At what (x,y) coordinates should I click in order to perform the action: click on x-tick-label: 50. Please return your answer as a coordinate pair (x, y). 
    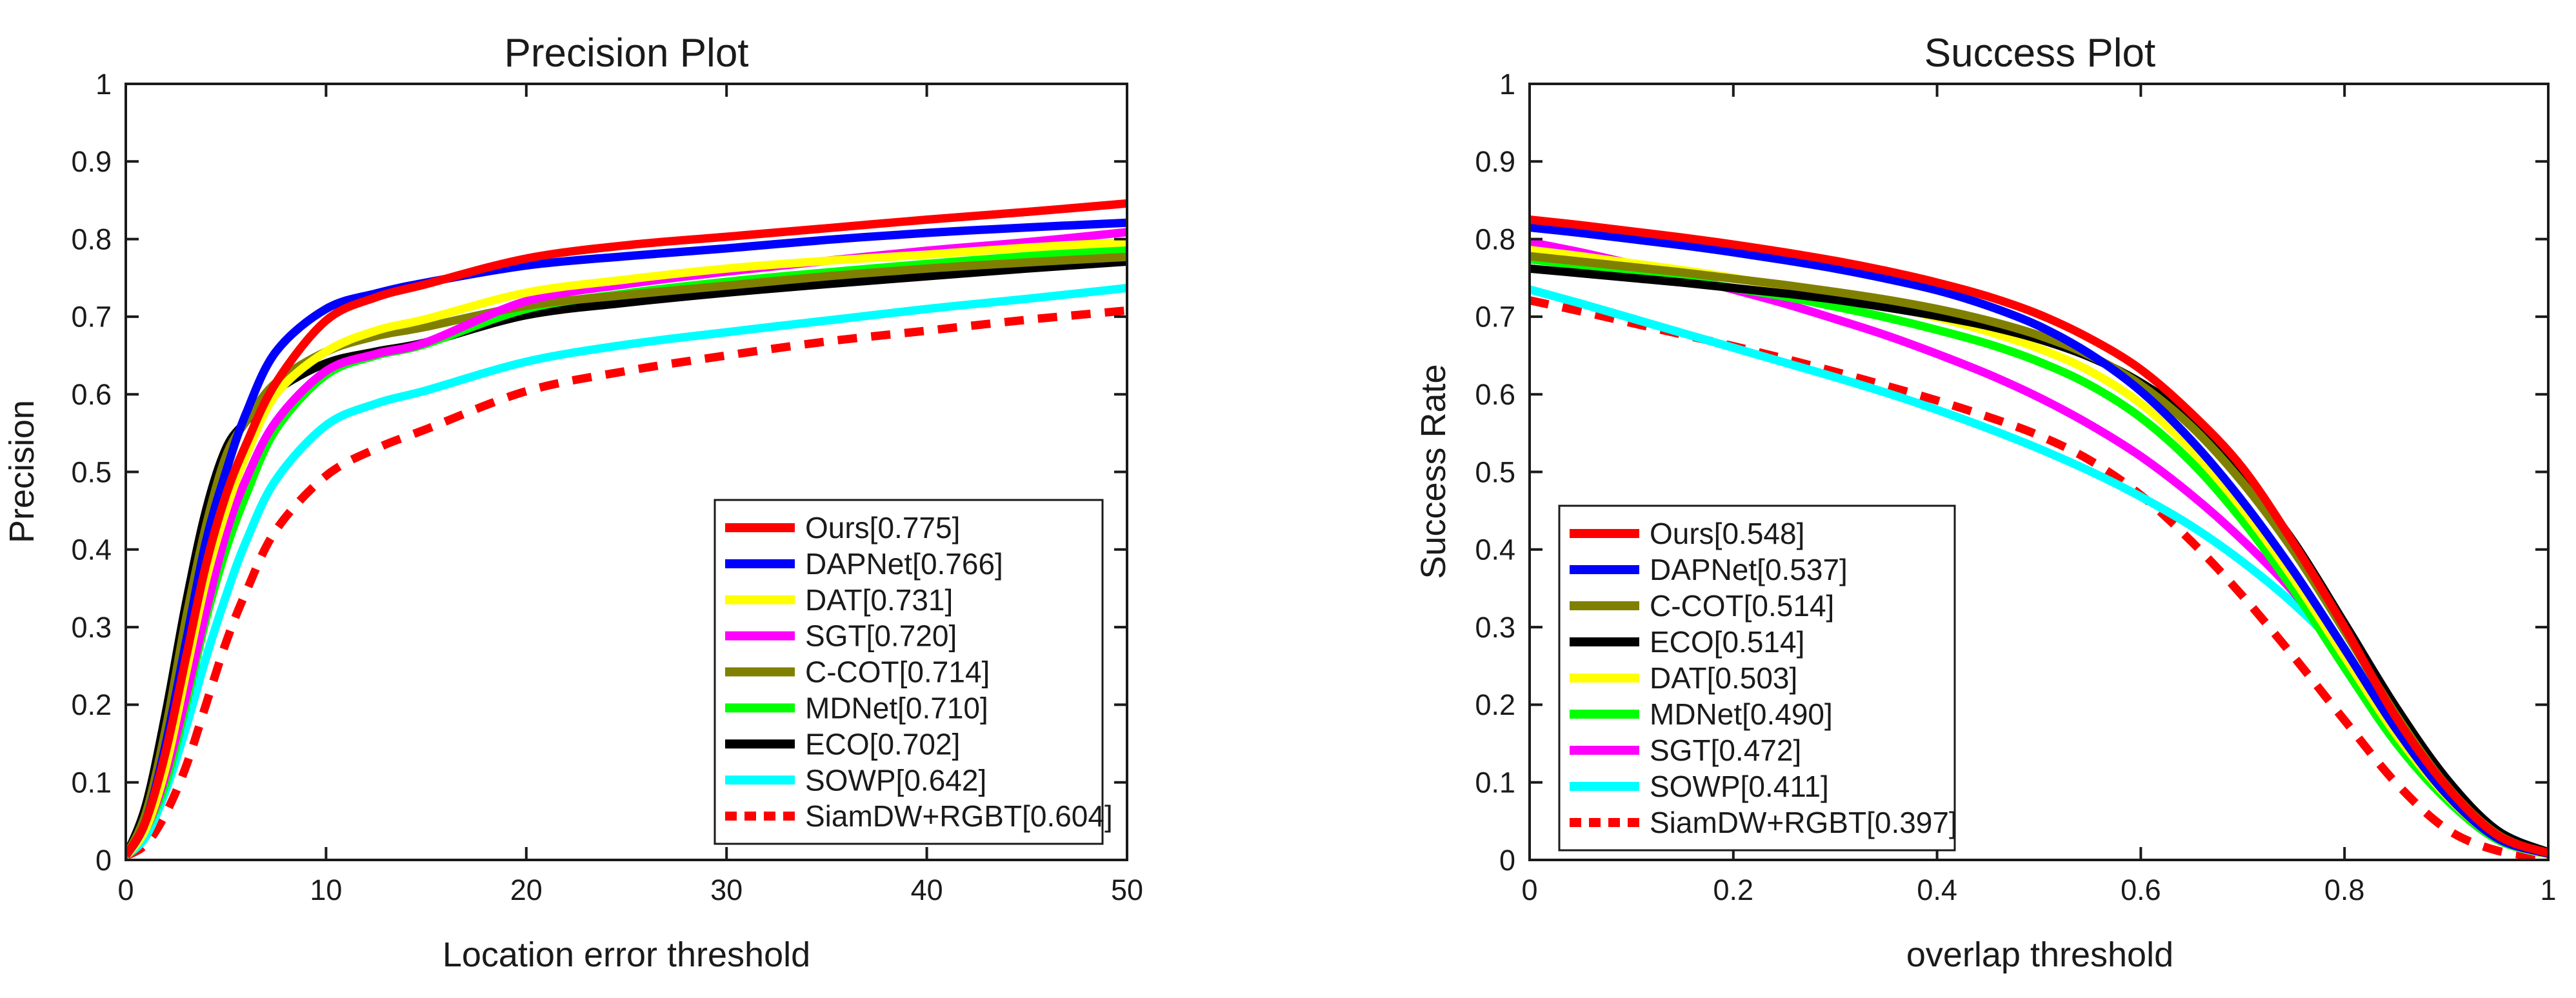
    Looking at the image, I should click on (1127, 889).